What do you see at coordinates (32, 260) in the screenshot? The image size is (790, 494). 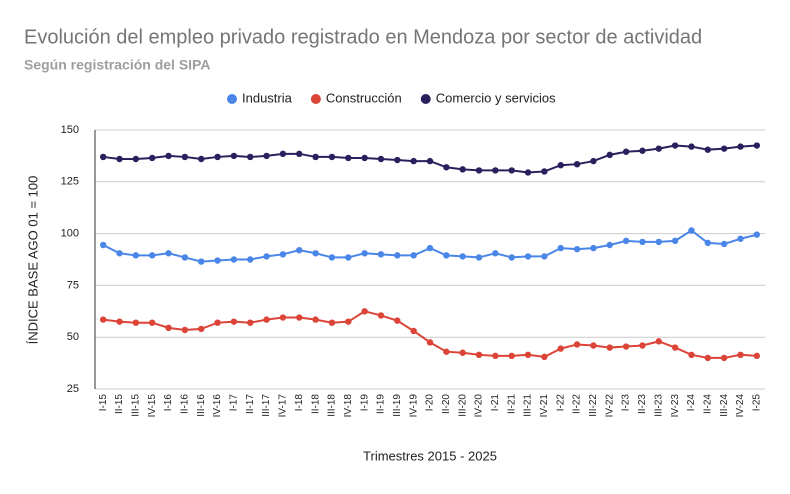 I see `y-axis-label: ÍNDICE BASE AGO 01 = 100` at bounding box center [32, 260].